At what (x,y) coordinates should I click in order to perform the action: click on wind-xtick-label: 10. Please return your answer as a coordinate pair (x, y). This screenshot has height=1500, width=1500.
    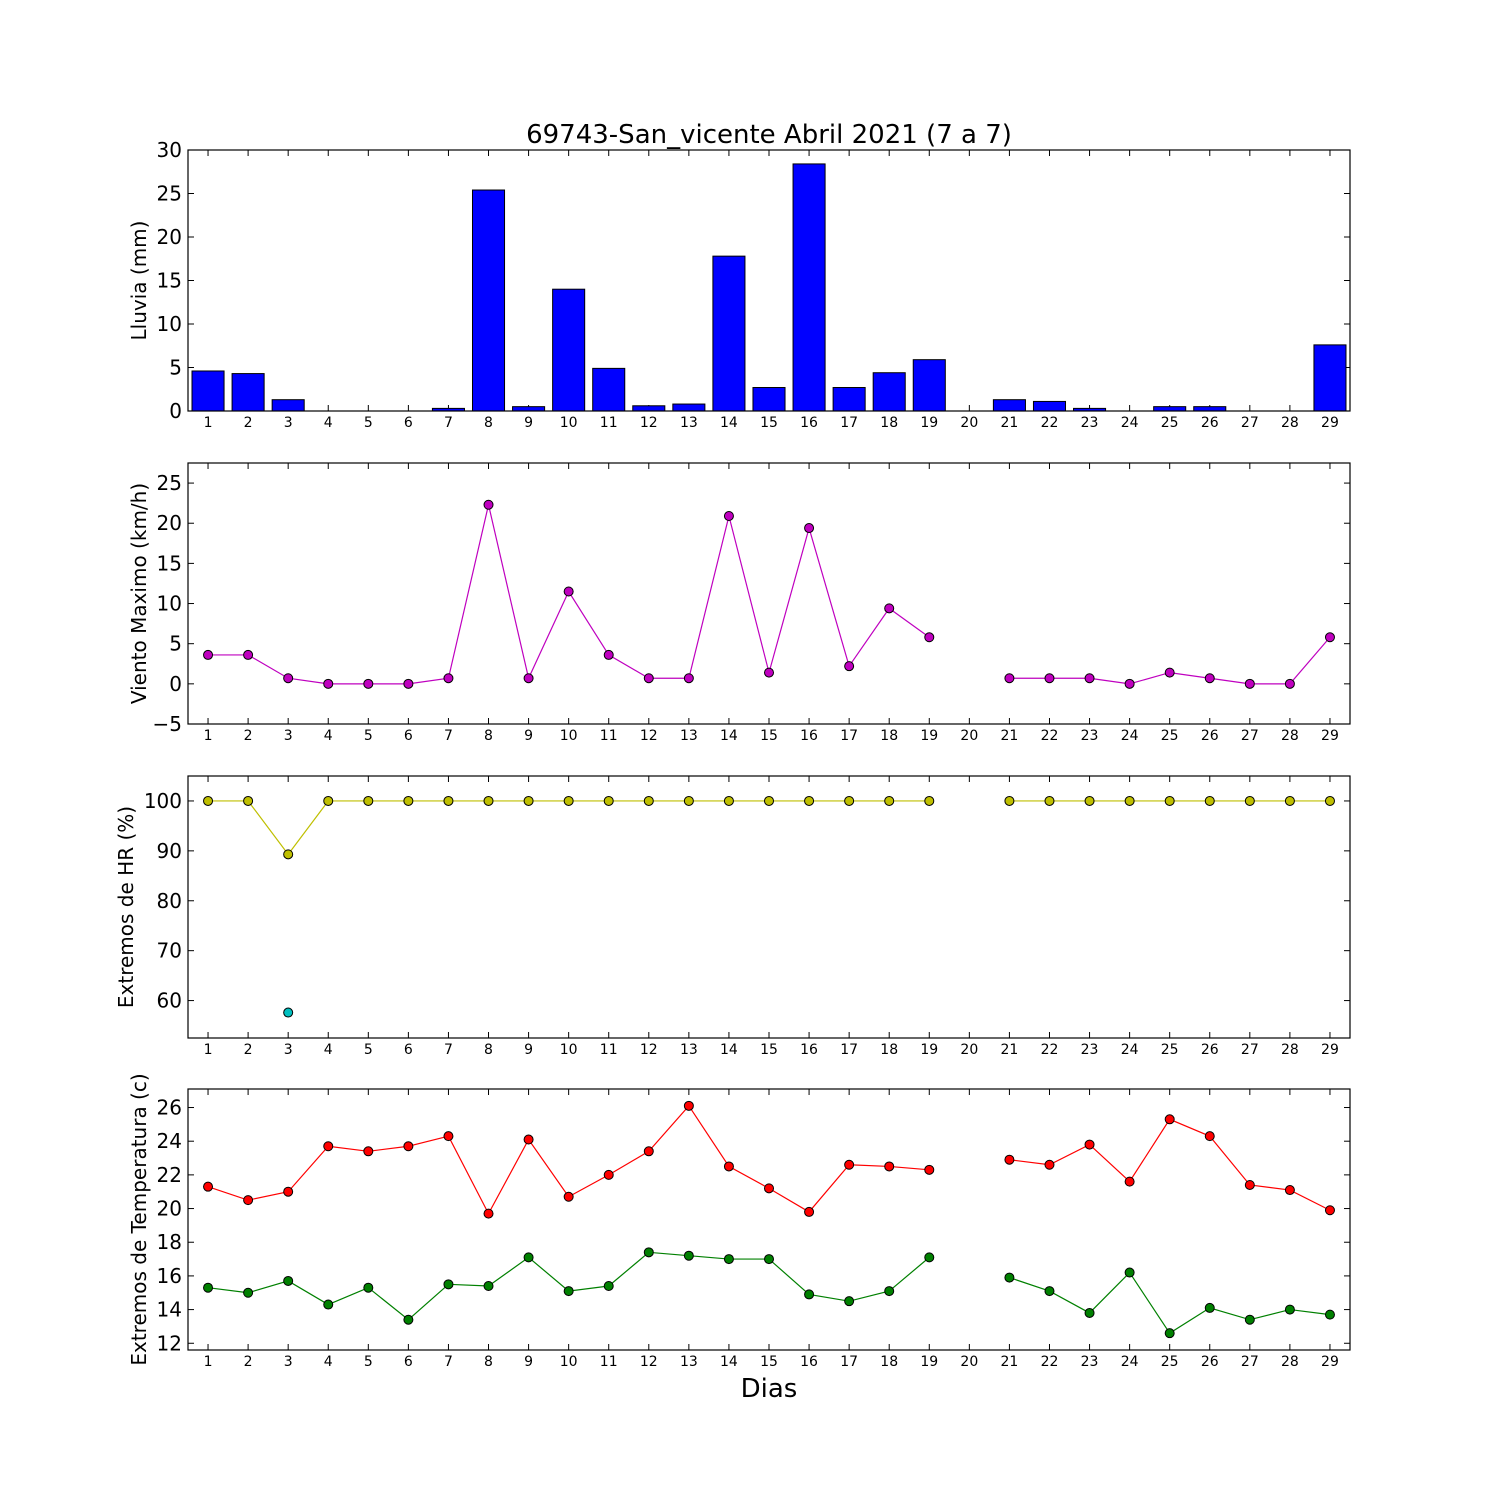
    Looking at the image, I should click on (569, 736).